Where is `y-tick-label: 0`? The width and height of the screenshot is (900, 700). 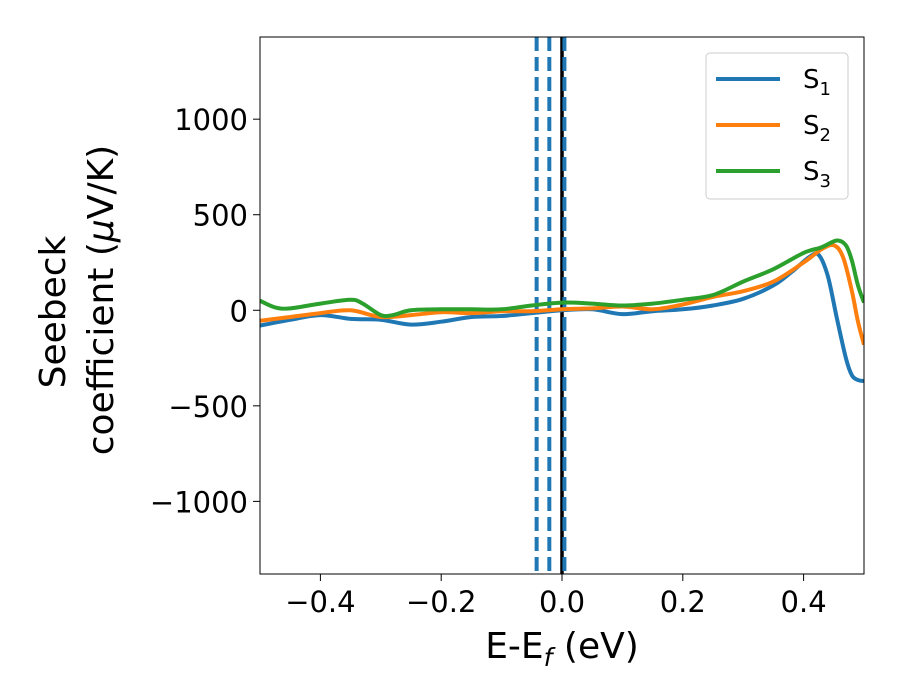 y-tick-label: 0 is located at coordinates (239, 311).